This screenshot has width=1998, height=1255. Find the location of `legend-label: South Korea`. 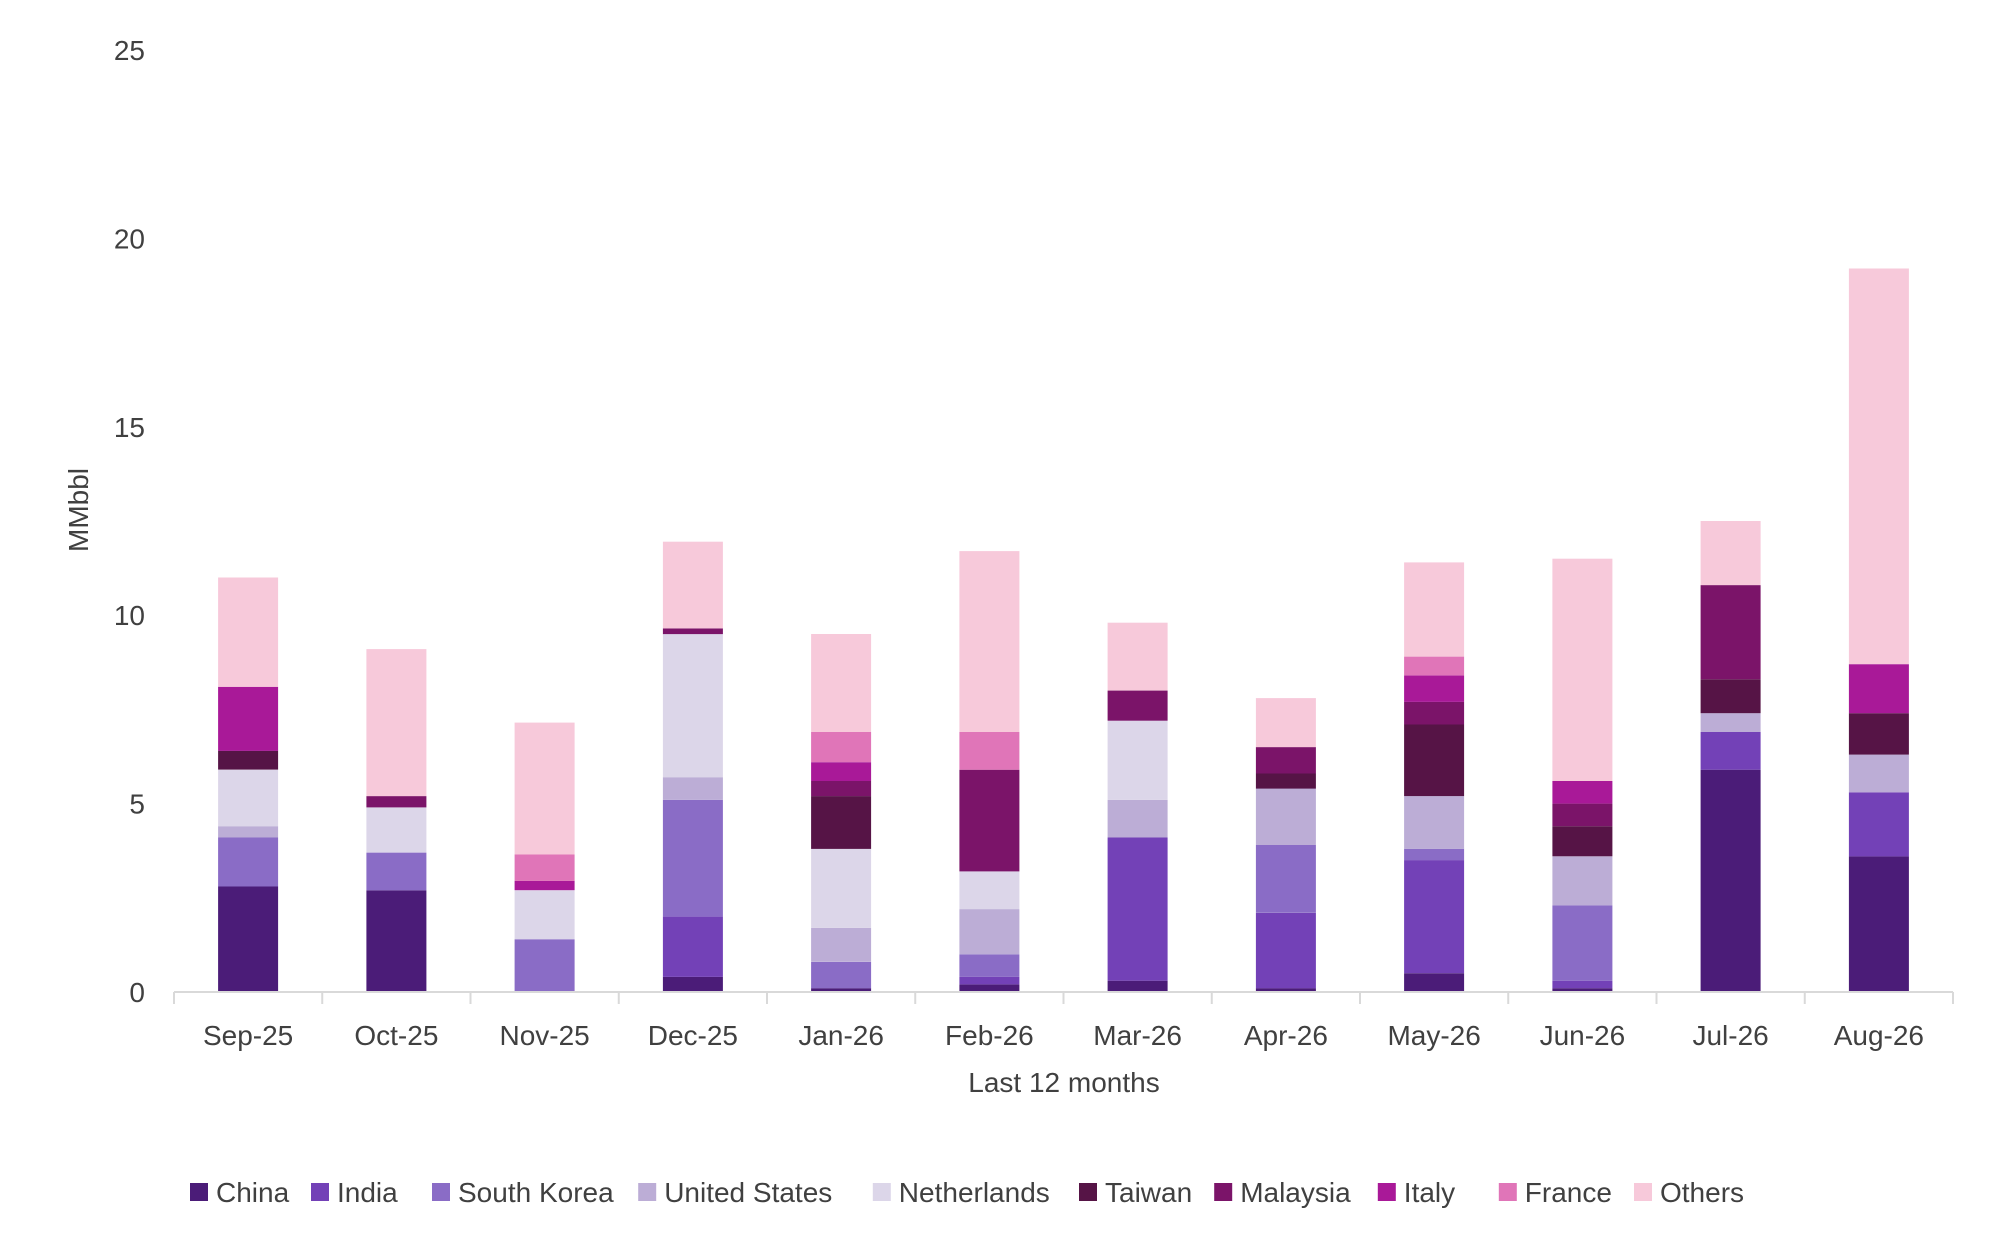

legend-label: South Korea is located at coordinates (536, 1192).